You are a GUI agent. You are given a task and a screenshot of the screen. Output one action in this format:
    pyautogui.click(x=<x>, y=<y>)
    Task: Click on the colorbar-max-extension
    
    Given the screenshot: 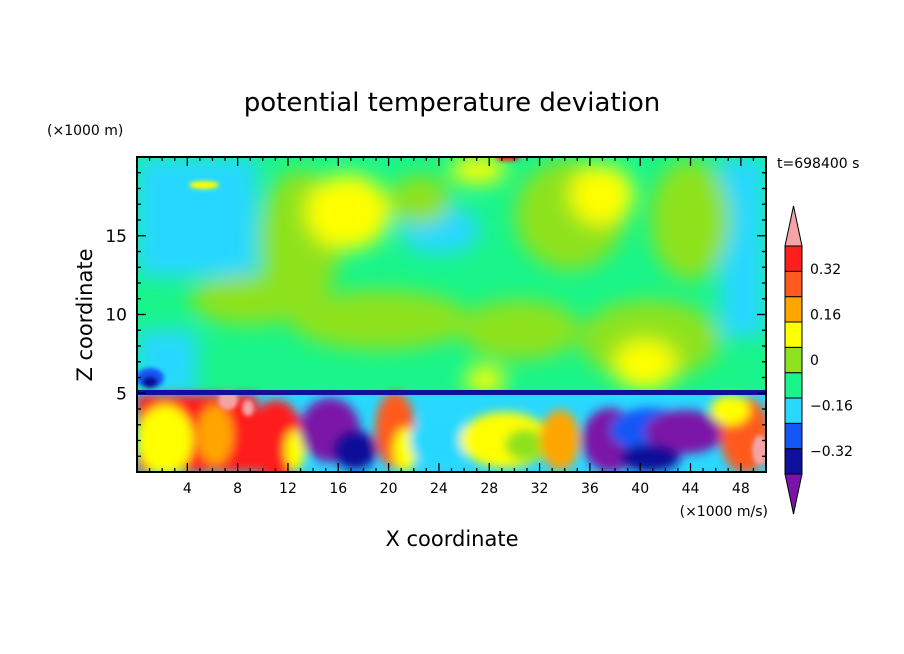 What is the action you would take?
    pyautogui.click(x=793, y=226)
    